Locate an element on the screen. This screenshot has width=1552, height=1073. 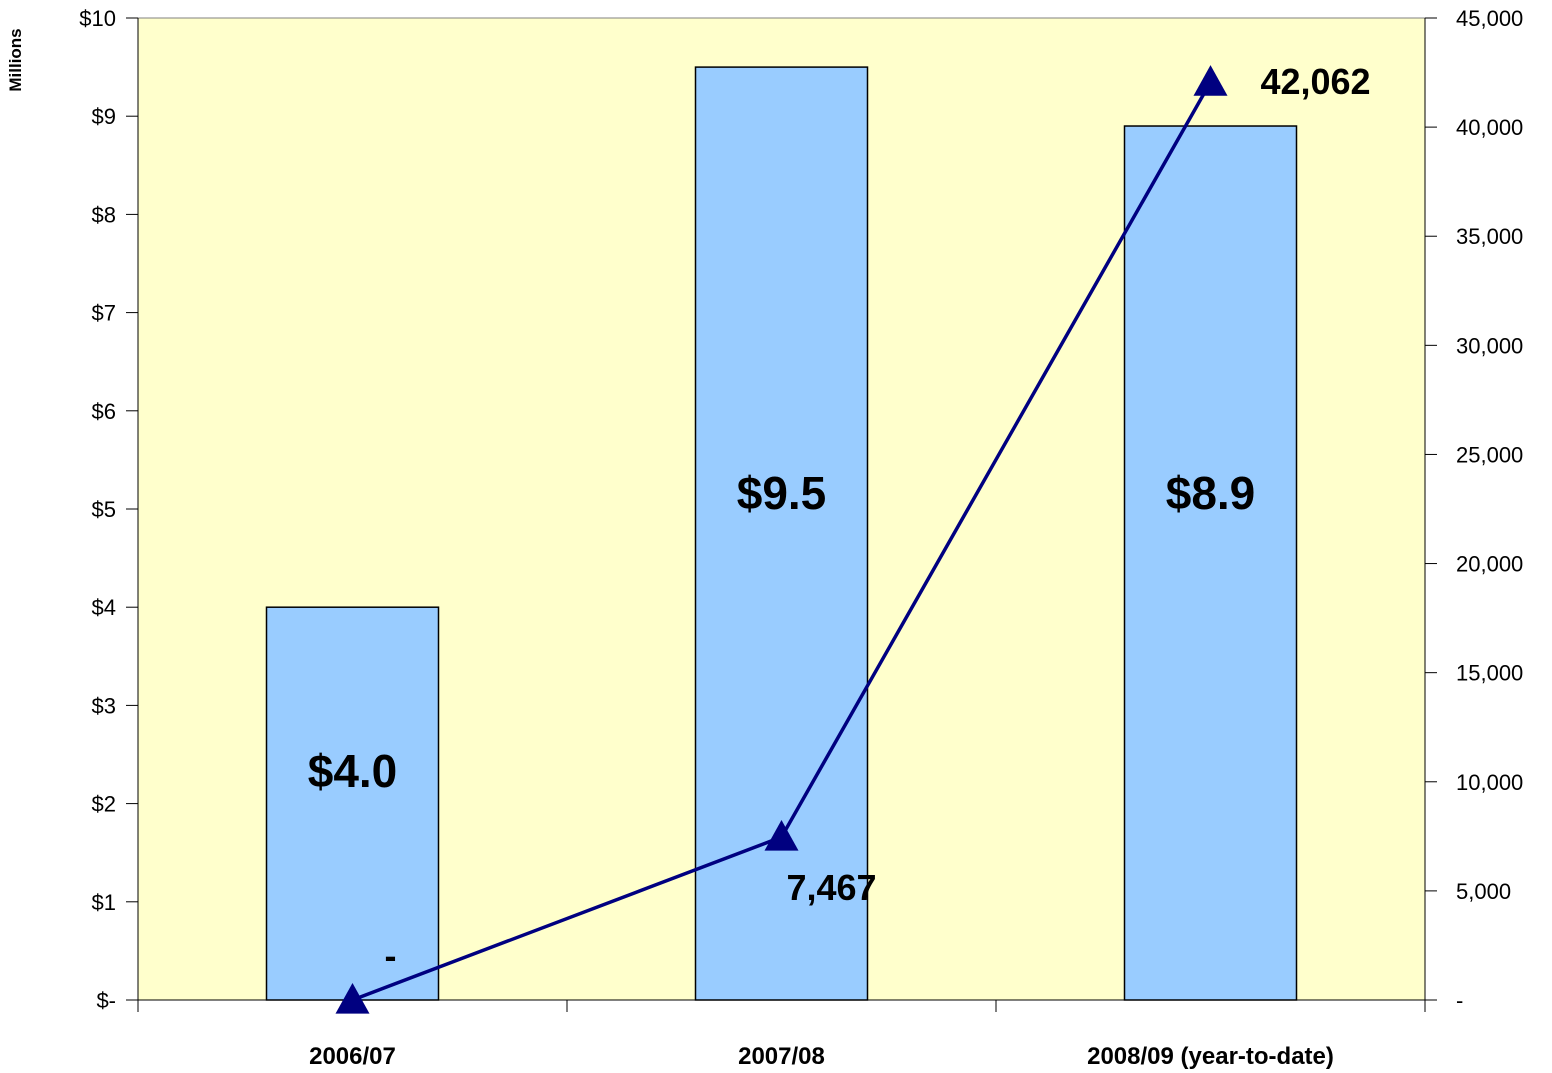
left-axis-tick-label: $4 is located at coordinates (104, 607).